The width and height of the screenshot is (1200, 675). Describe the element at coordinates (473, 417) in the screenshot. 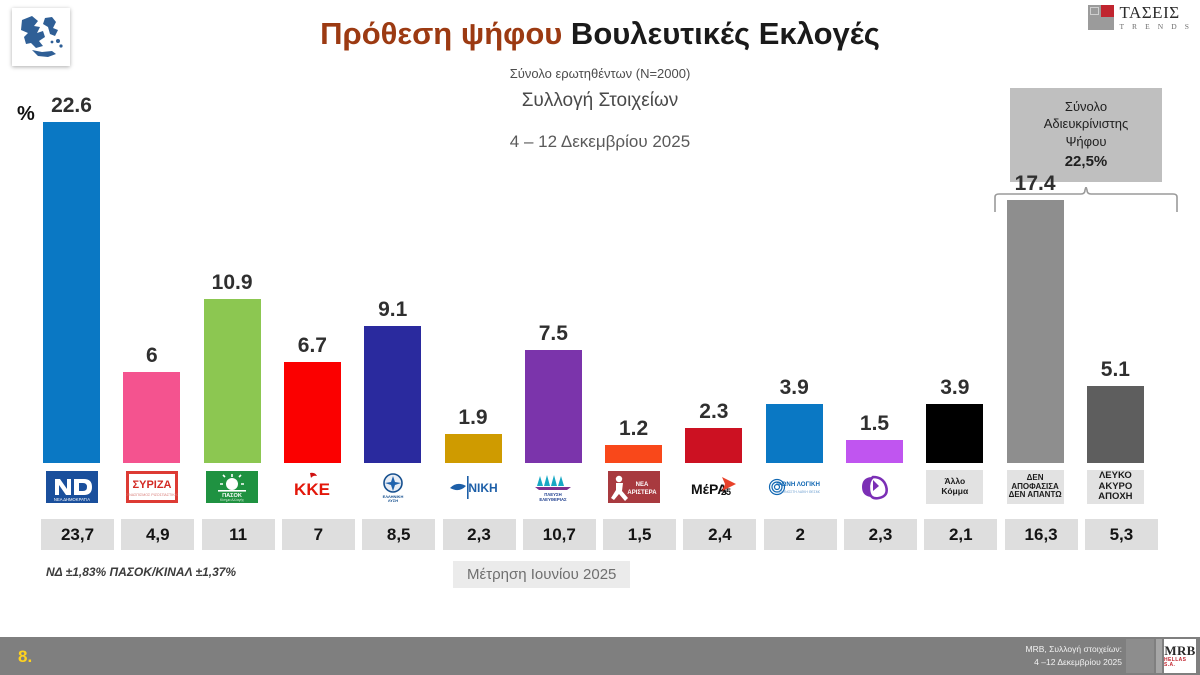

I see `bar-value-label: 1.9` at that location.